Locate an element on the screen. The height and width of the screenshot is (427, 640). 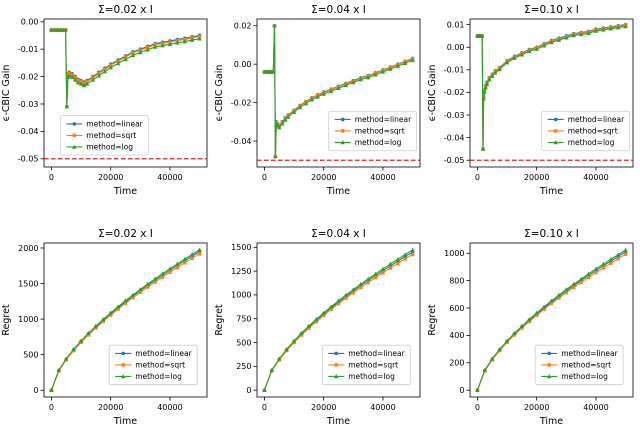
y-tick-label: 750 is located at coordinates (243, 319).